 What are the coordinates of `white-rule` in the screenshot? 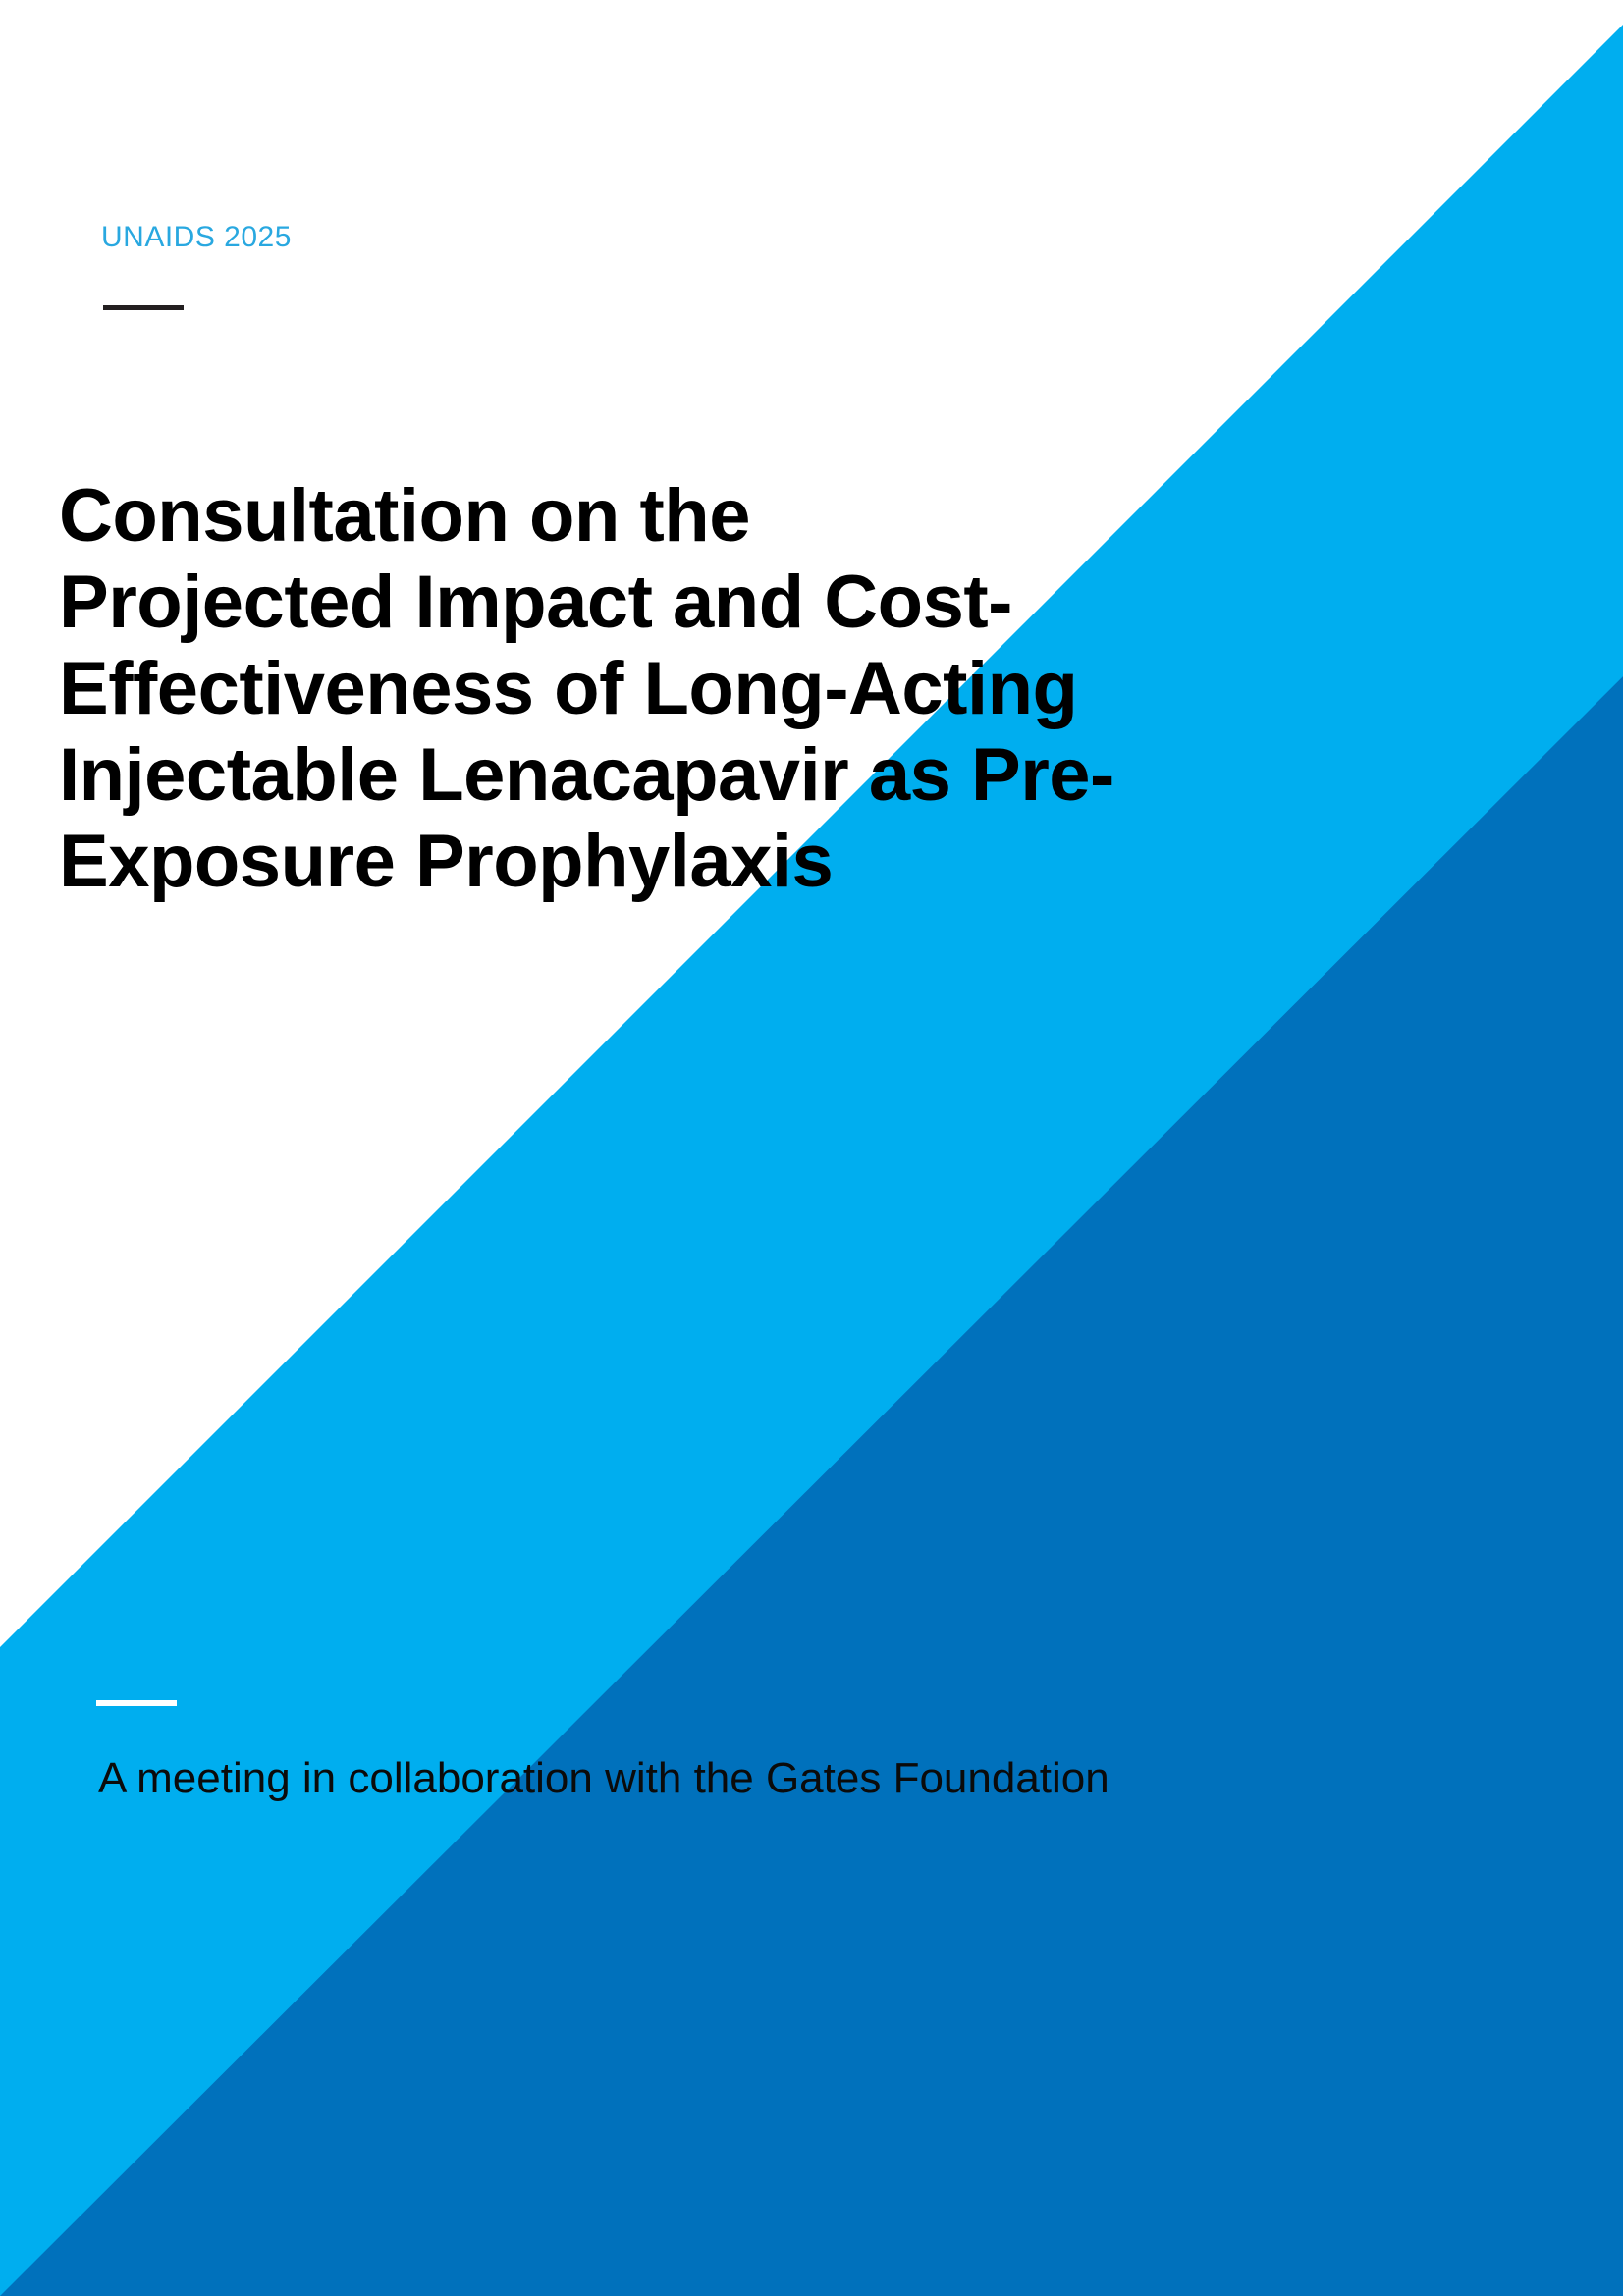 It's located at (136, 1703).